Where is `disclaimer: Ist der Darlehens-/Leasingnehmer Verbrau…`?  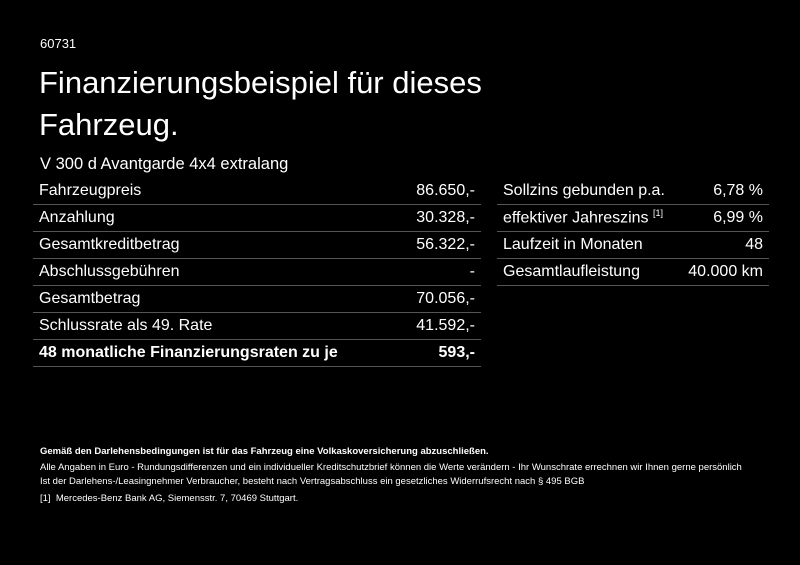
disclaimer: Ist der Darlehens-/Leasingnehmer Verbrau… is located at coordinates (312, 481).